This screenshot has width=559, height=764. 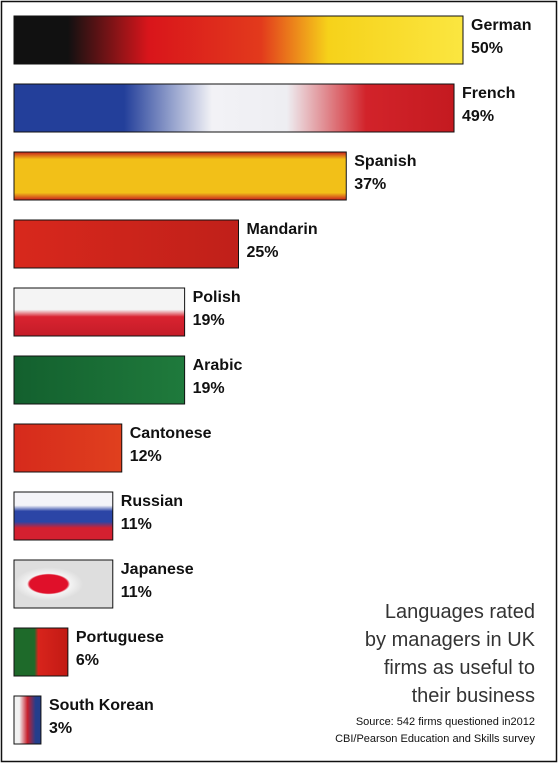 What do you see at coordinates (146, 456) in the screenshot?
I see `value-label: 12%` at bounding box center [146, 456].